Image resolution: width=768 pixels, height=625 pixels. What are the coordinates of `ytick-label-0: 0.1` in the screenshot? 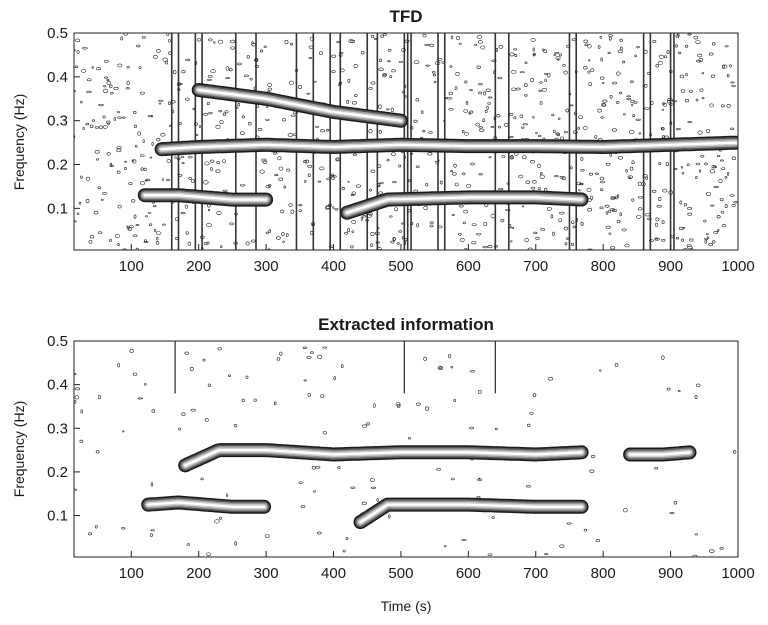 It's located at (57, 208).